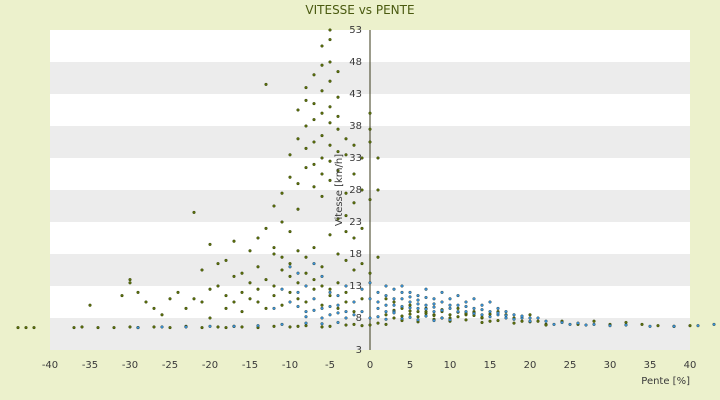 The height and width of the screenshot is (400, 720). Describe the element at coordinates (359, 318) in the screenshot. I see `y-tick-label: 8` at that location.